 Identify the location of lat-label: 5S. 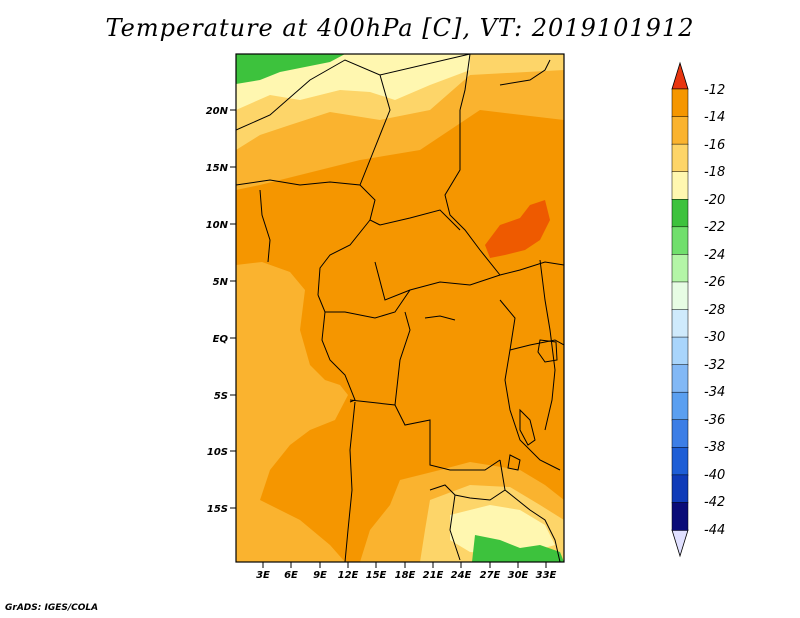
(221, 396).